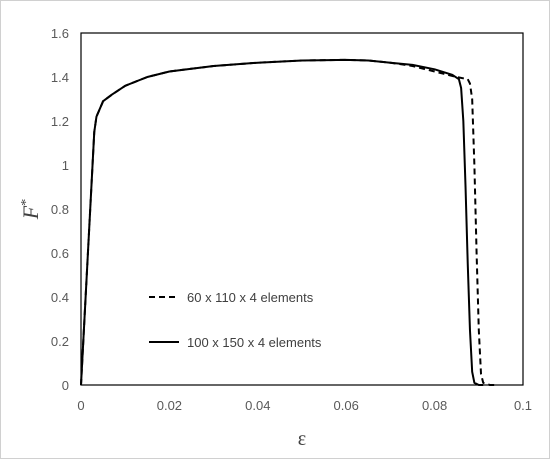 The width and height of the screenshot is (550, 460). I want to click on y-axis-ticks: 0 0.2 0.4 0.6 0.8 1 1.2 1.4 1.6, so click(60, 209).